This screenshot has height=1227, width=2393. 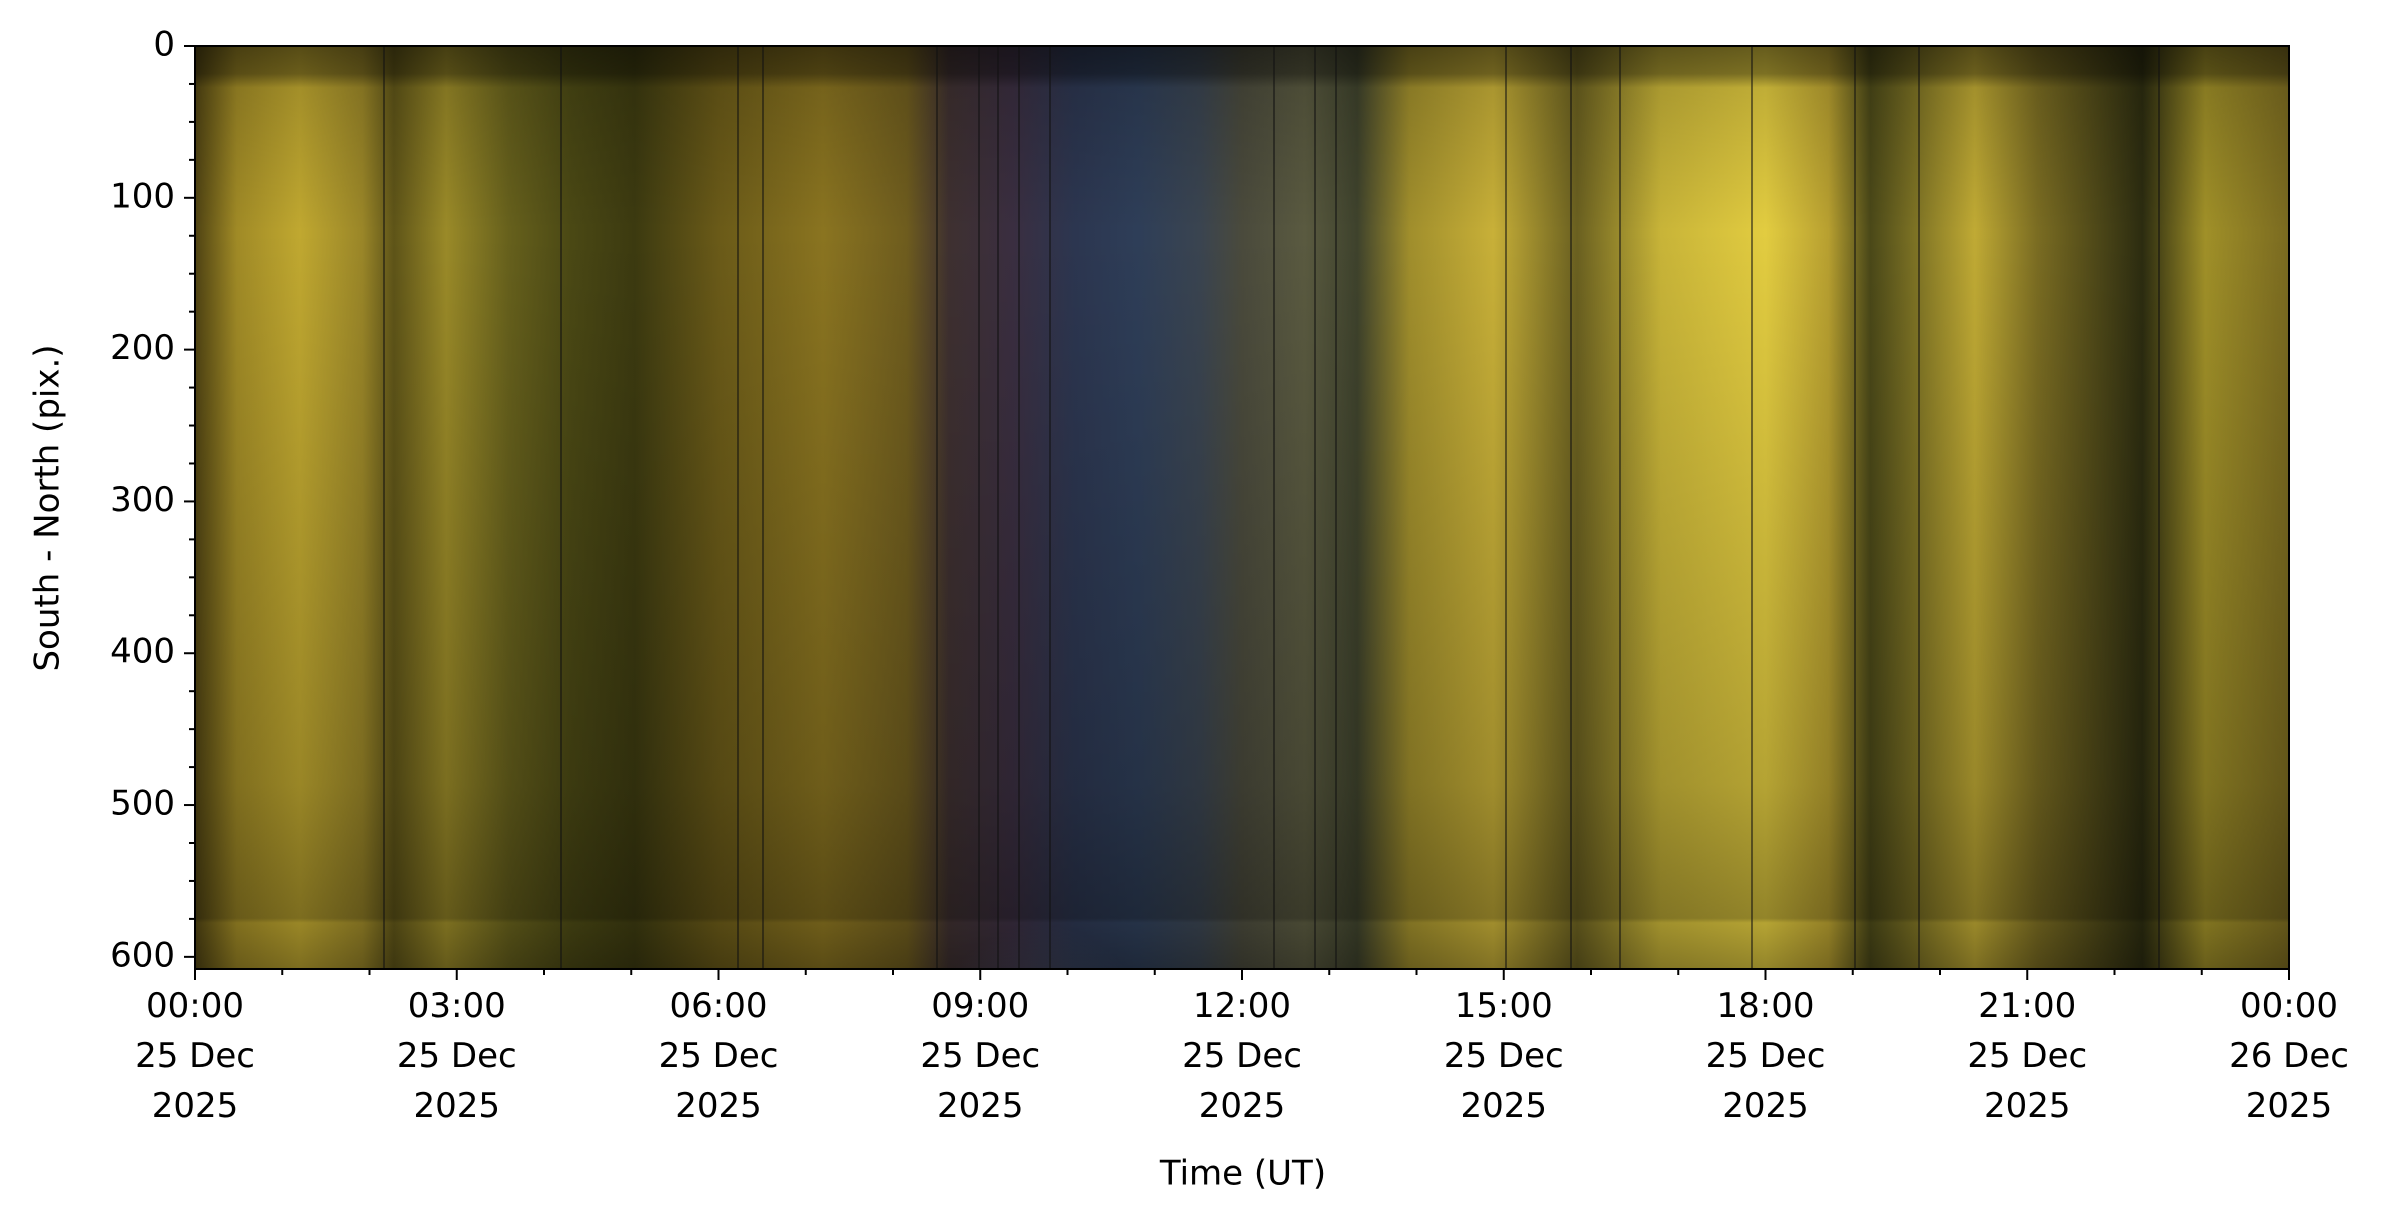 I want to click on x-tick-label: 06:00 25 Dec 2025, so click(x=719, y=1056).